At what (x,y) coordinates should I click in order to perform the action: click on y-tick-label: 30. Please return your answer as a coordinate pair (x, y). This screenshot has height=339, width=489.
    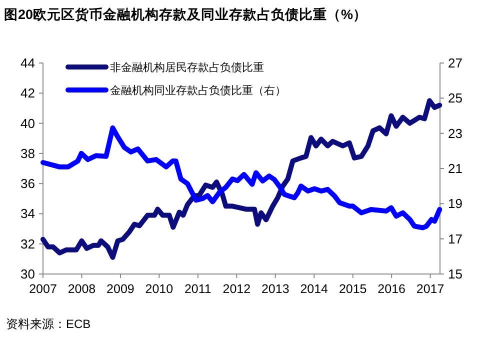
    Looking at the image, I should click on (27, 274).